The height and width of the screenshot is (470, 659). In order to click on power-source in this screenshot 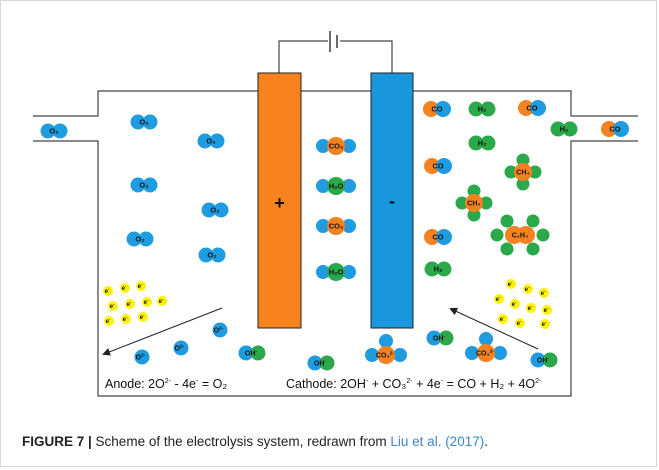, I will do `click(335, 52)`.